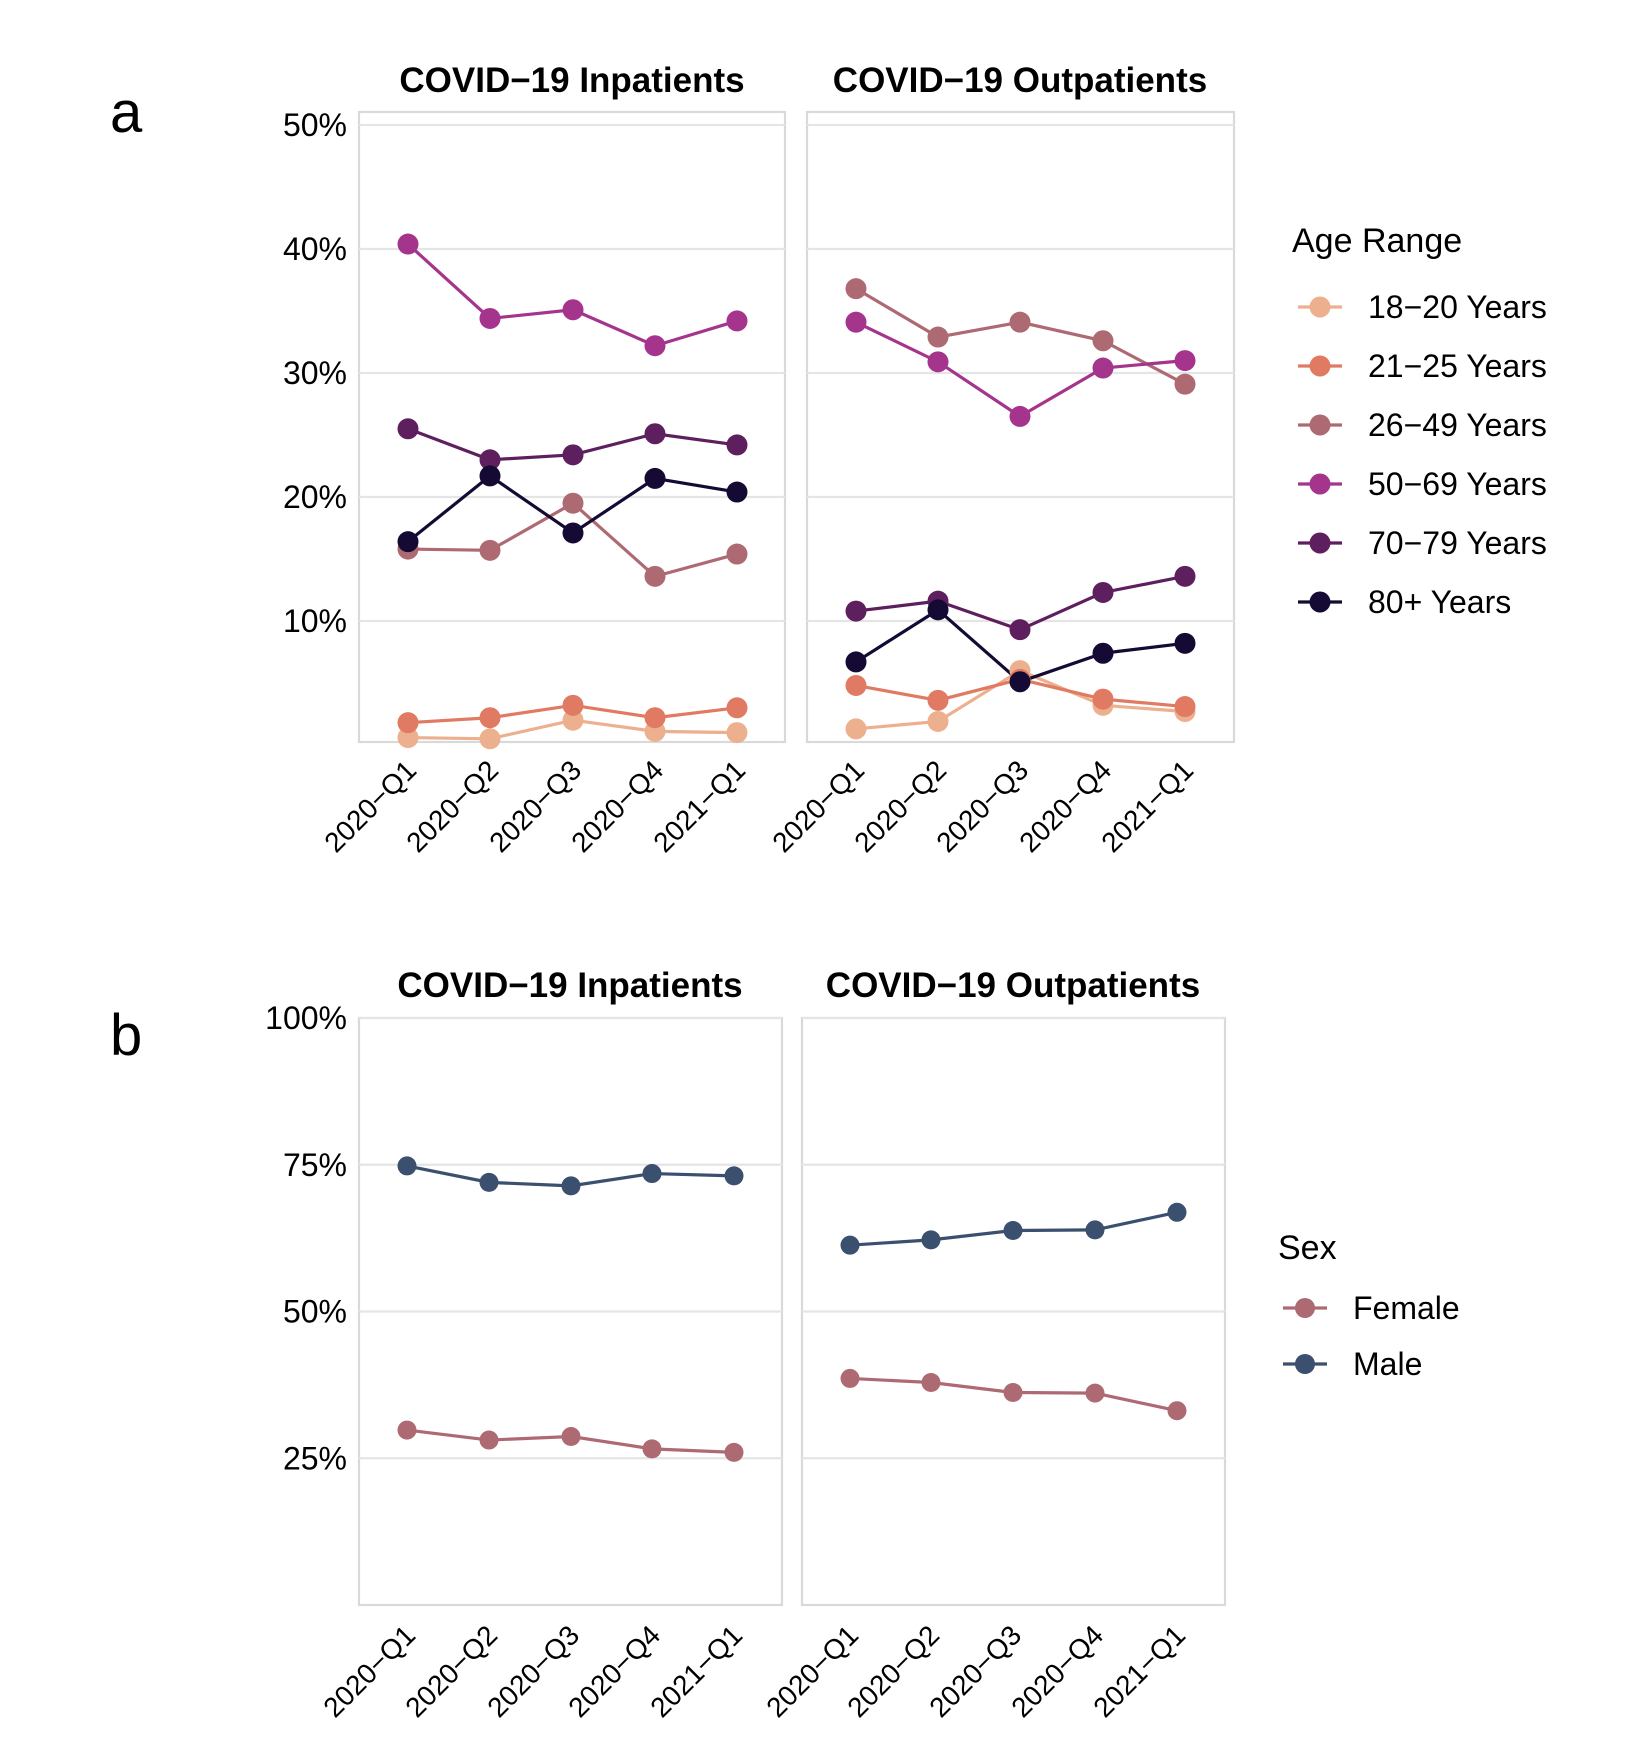 The height and width of the screenshot is (1738, 1646). I want to click on legend-label: 80+ Years, so click(1439, 602).